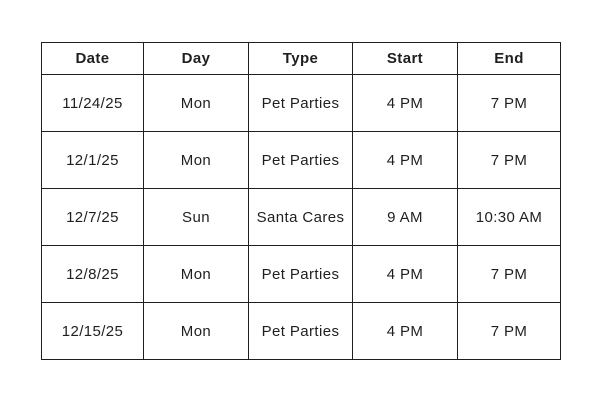  I want to click on header-cell-end: End, so click(509, 58).